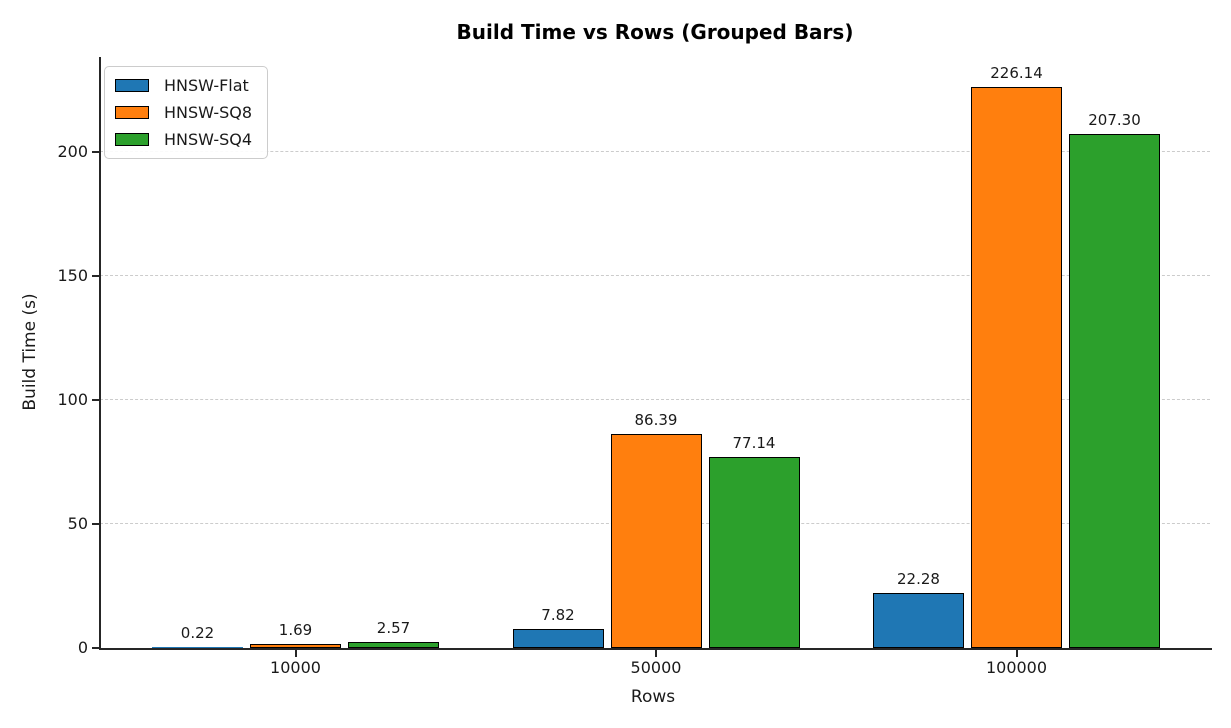 Image resolution: width=1231 pixels, height=728 pixels. I want to click on gridline-y200, so click(655, 152).